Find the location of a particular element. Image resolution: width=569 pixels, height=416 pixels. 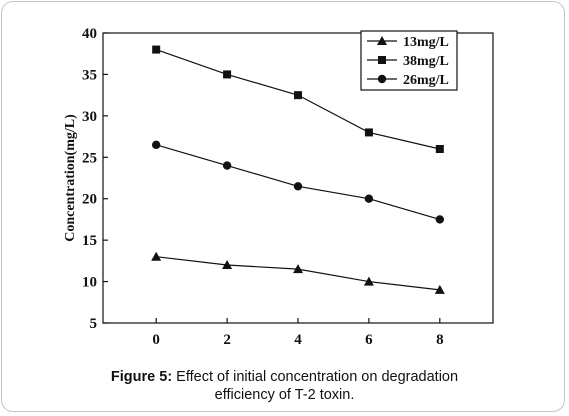

caption-label: Figure 5: is located at coordinates (141, 377).